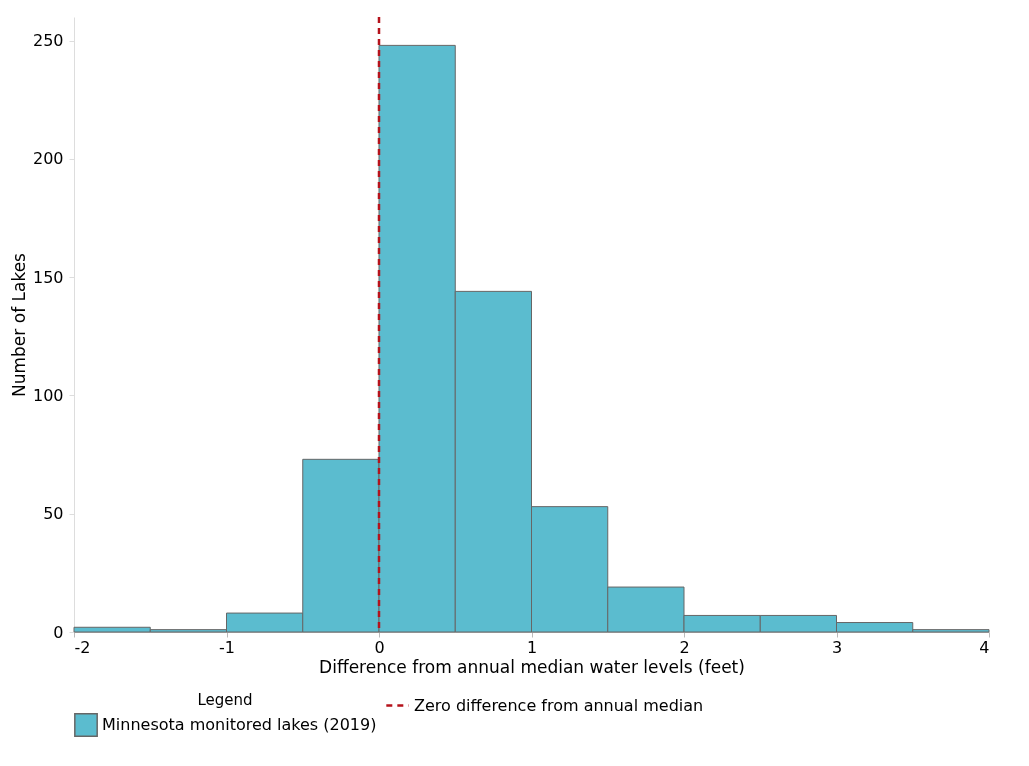 This screenshot has width=1029, height=766. I want to click on x-tick-label: 3, so click(837, 647).